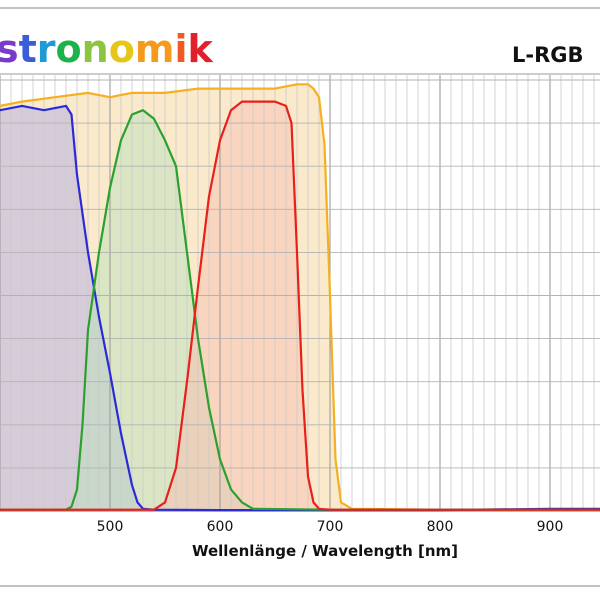  I want to click on logo-letter: k, so click(200, 49).